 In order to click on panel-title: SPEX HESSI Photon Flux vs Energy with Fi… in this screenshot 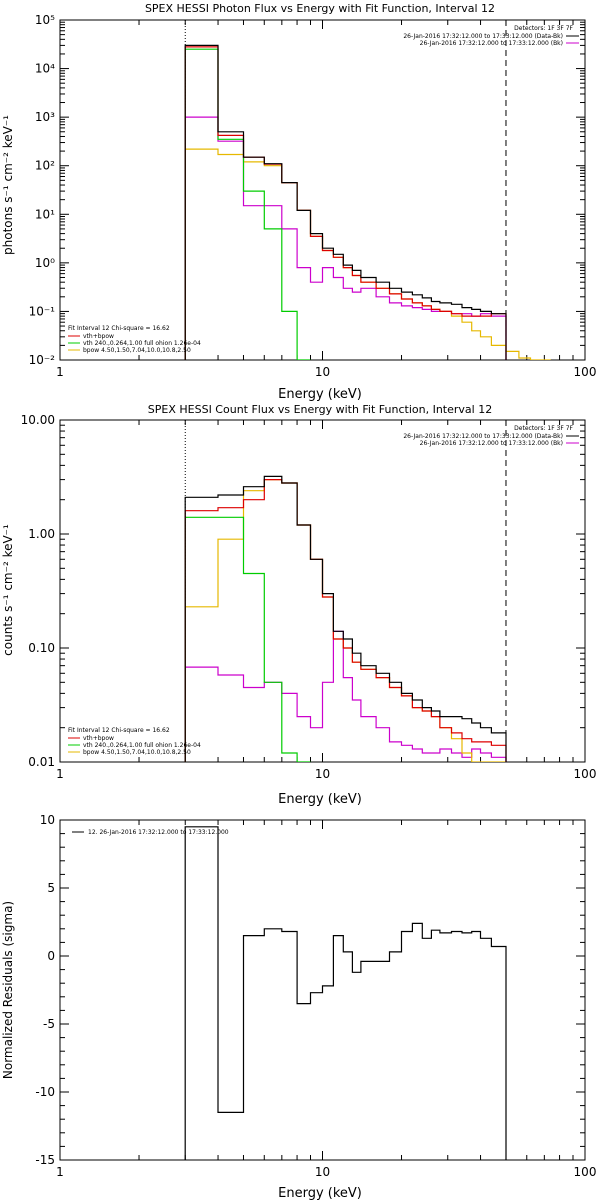, I will do `click(320, 8)`.